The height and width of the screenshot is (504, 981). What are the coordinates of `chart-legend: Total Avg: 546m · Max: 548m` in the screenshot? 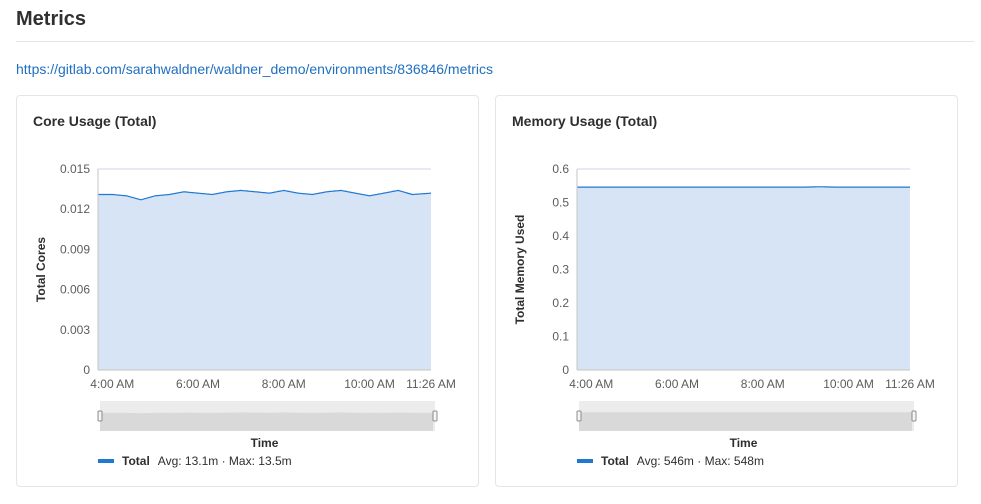 It's located at (670, 461).